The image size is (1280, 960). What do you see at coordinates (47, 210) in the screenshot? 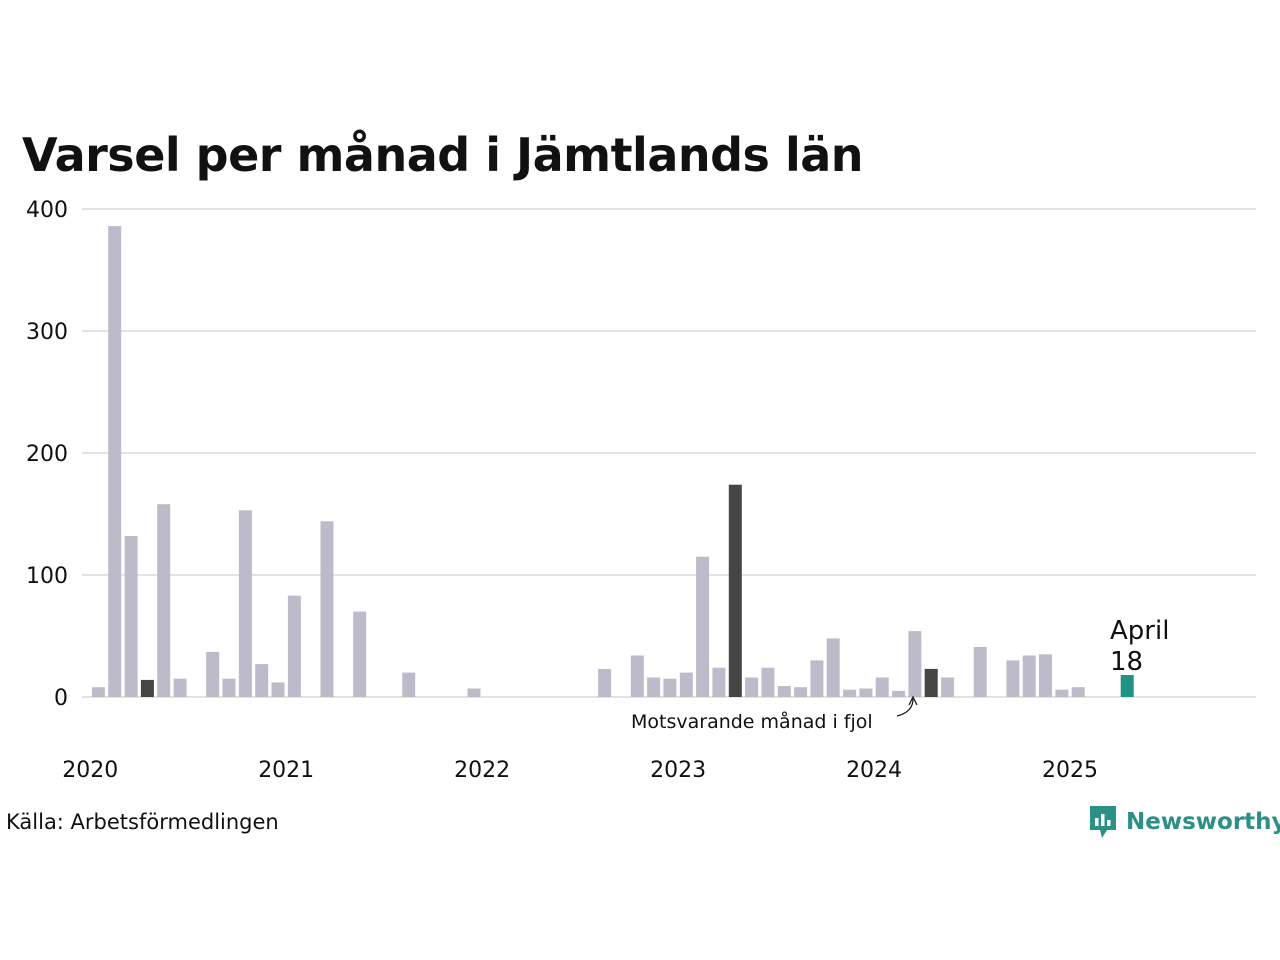
I see `y-tick-label: 400` at bounding box center [47, 210].